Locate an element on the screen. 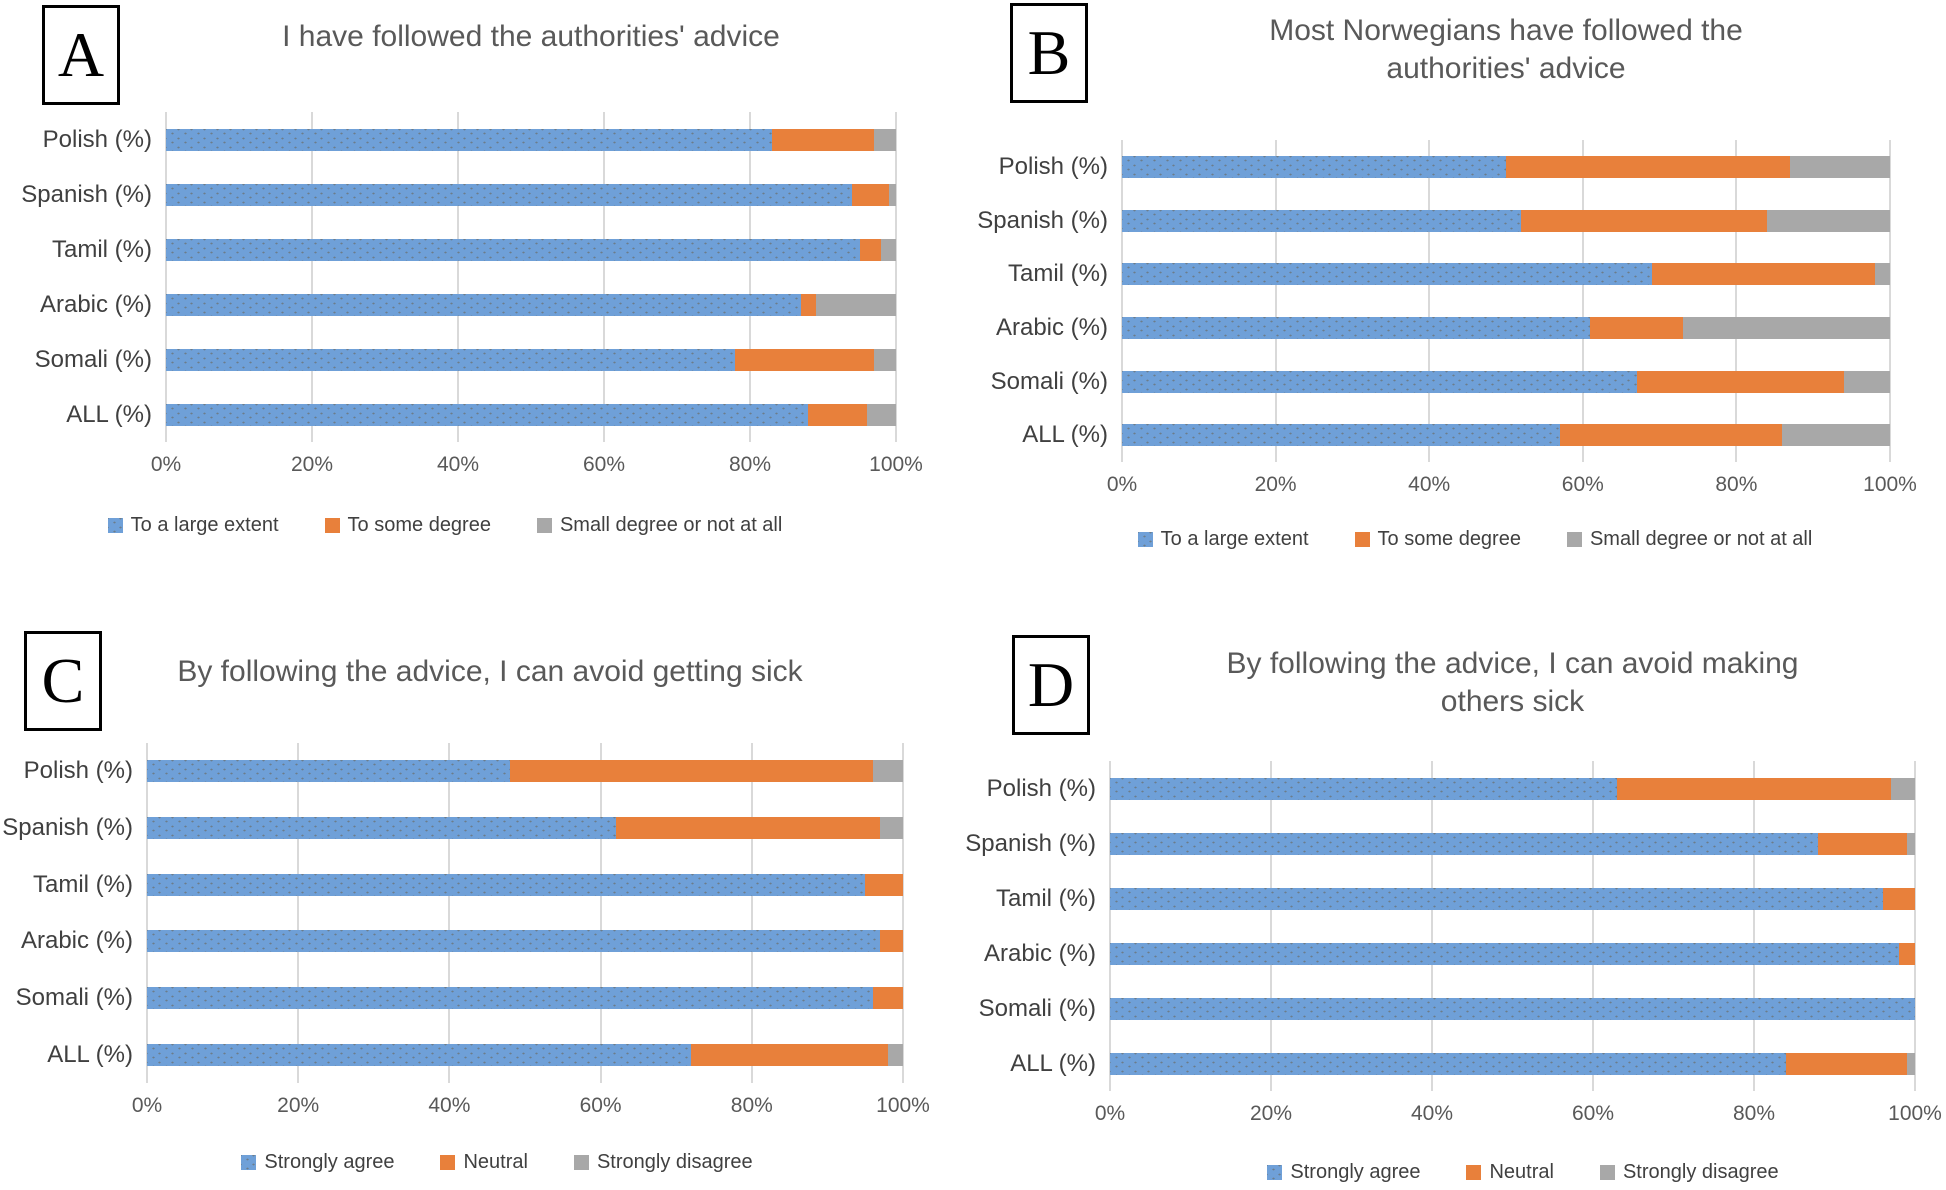  legend-item: To some degree is located at coordinates (1437, 539).